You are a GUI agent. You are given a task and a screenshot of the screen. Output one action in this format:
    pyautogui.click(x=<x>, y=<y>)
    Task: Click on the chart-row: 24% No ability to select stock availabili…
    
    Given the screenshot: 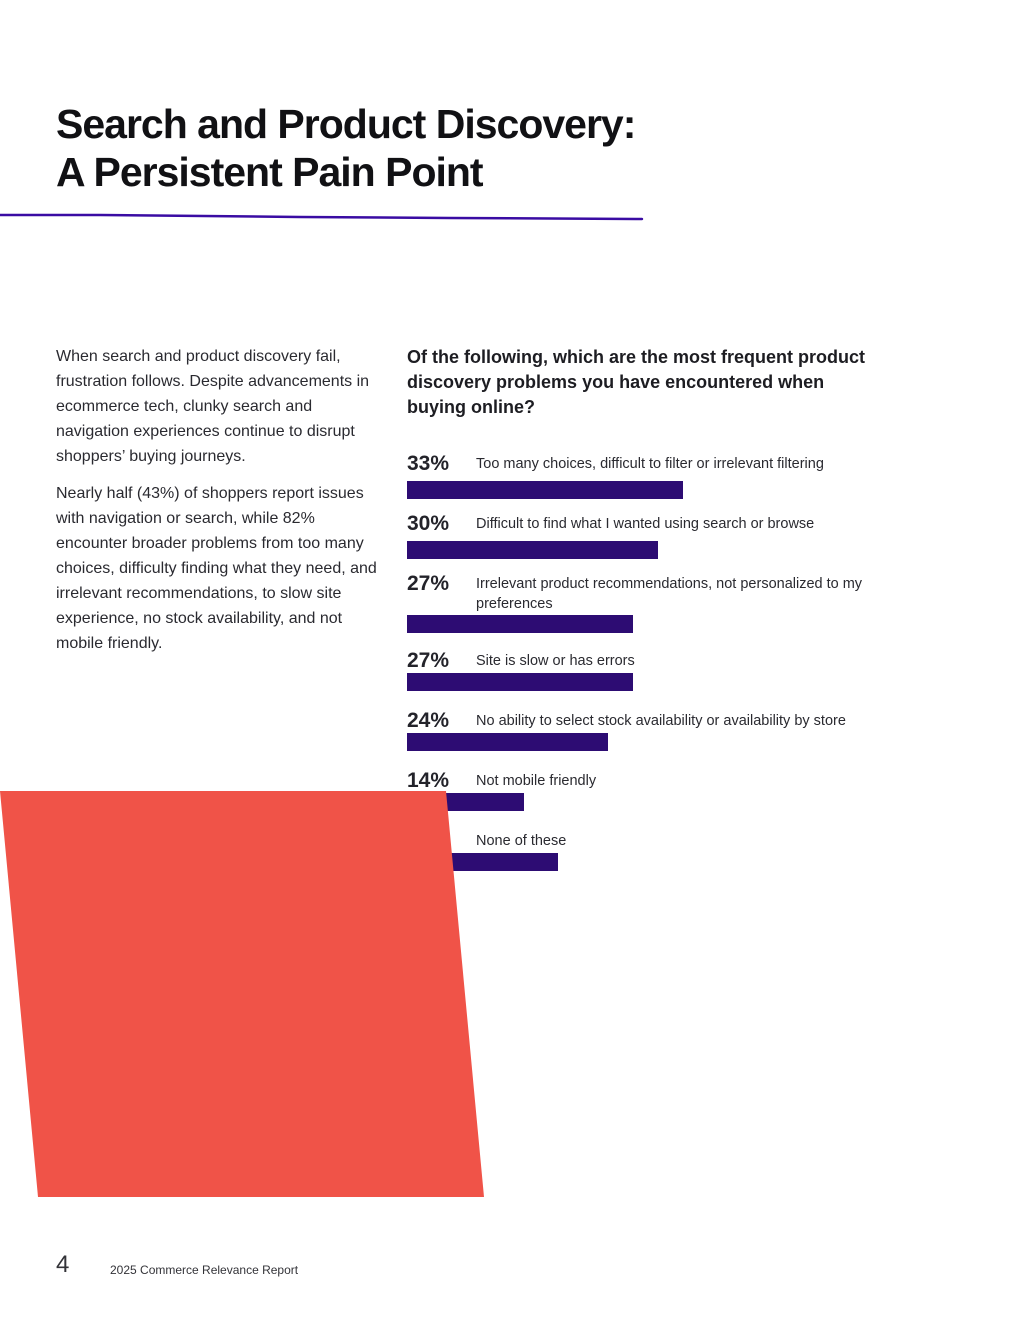 What is the action you would take?
    pyautogui.click(x=647, y=729)
    